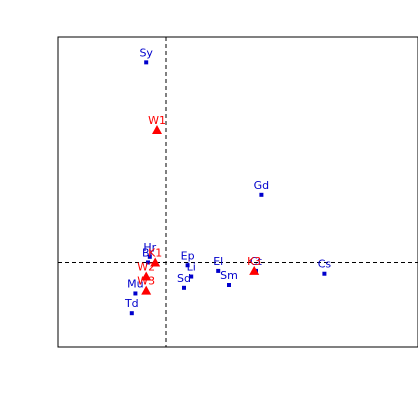  What do you see at coordinates (184, 287) in the screenshot?
I see `point-marker-sd` at bounding box center [184, 287].